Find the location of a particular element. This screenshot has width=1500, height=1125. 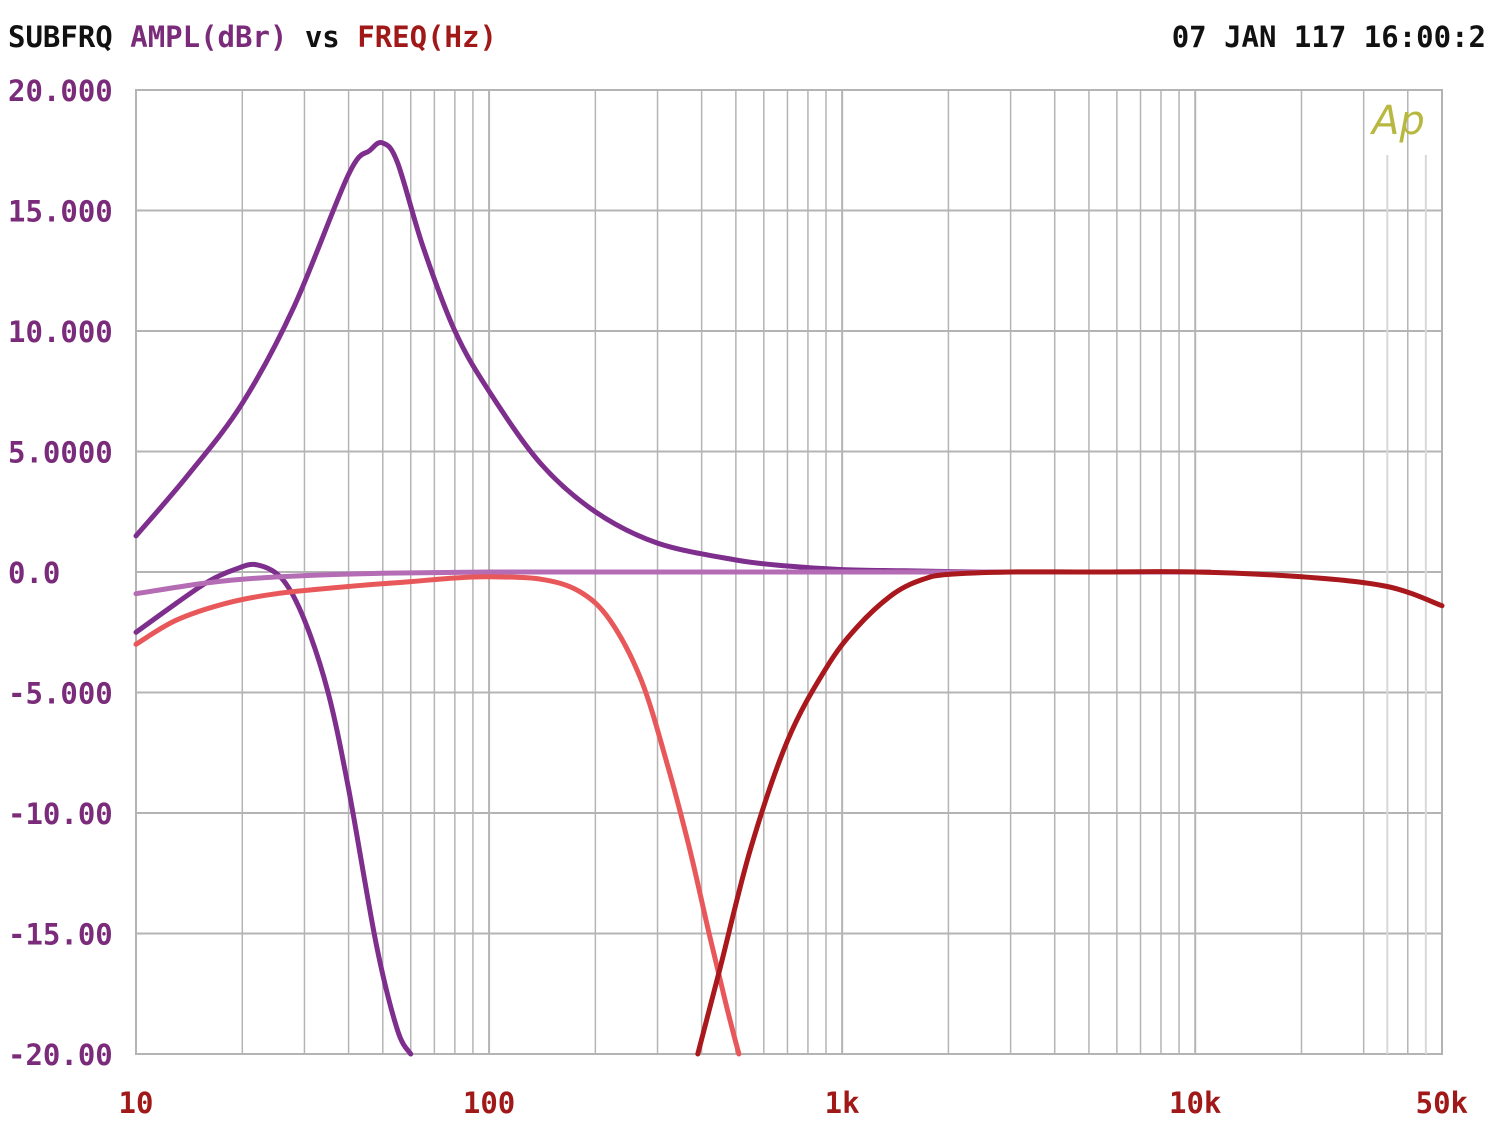

x-tick-label: 1k is located at coordinates (842, 1103).